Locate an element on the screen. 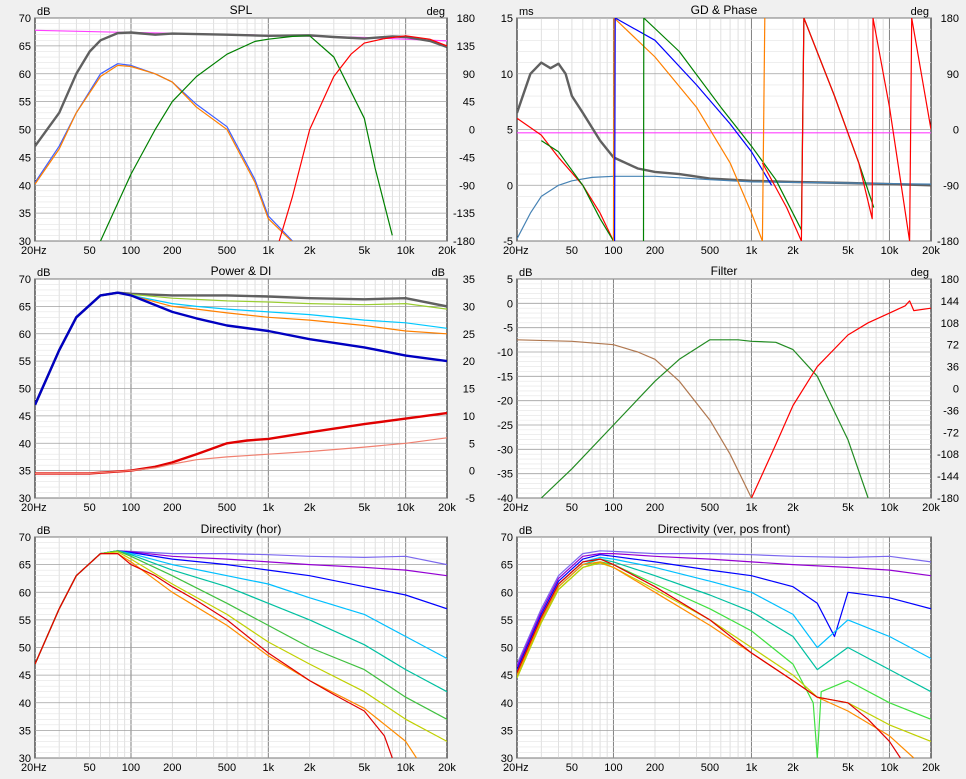 The height and width of the screenshot is (779, 966). y2-tick-label: 36 is located at coordinates (953, 368).